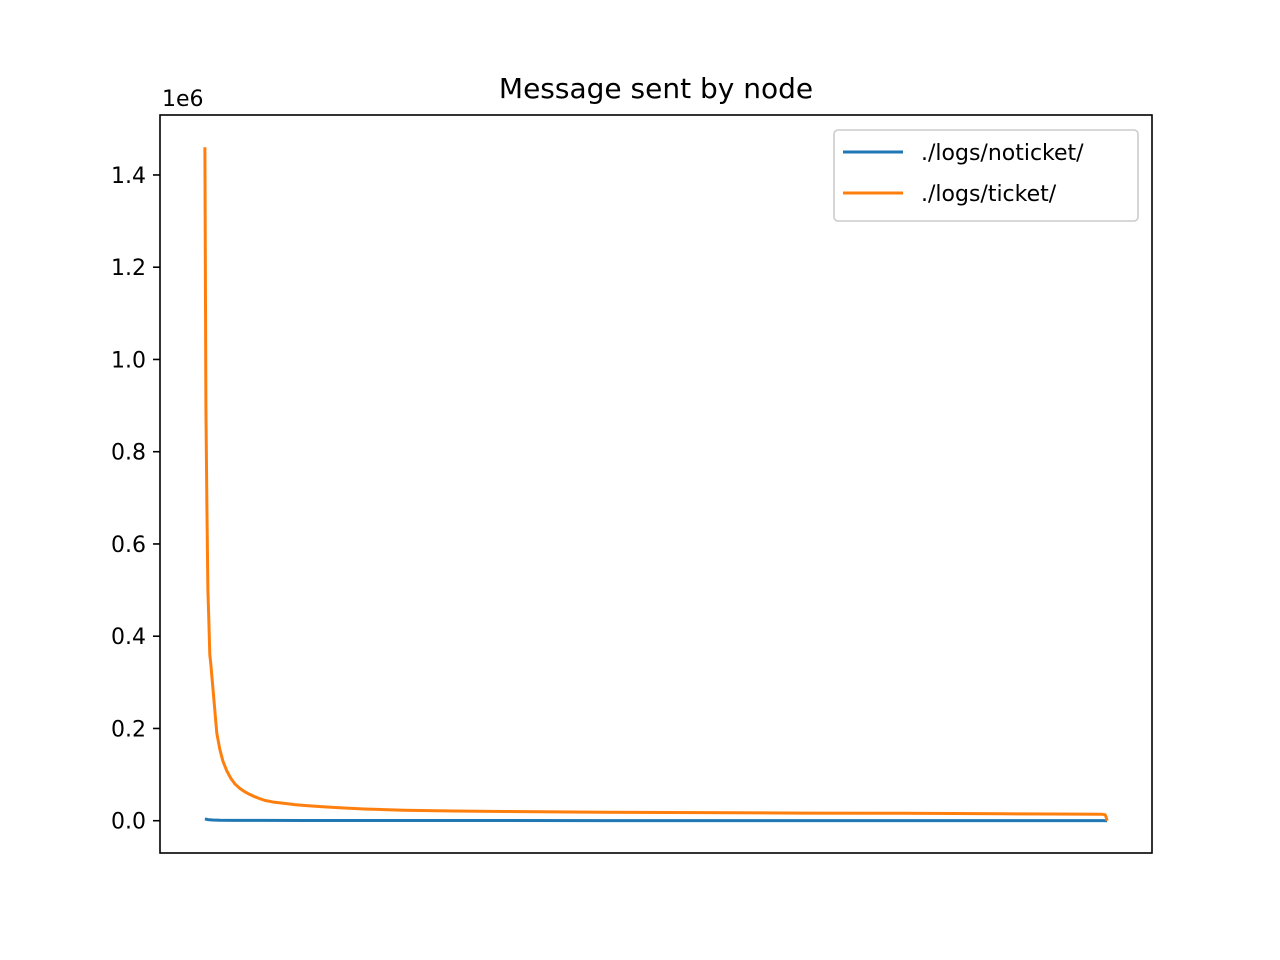 This screenshot has height=960, width=1280. I want to click on chart-title: Message sent by node, so click(656, 88).